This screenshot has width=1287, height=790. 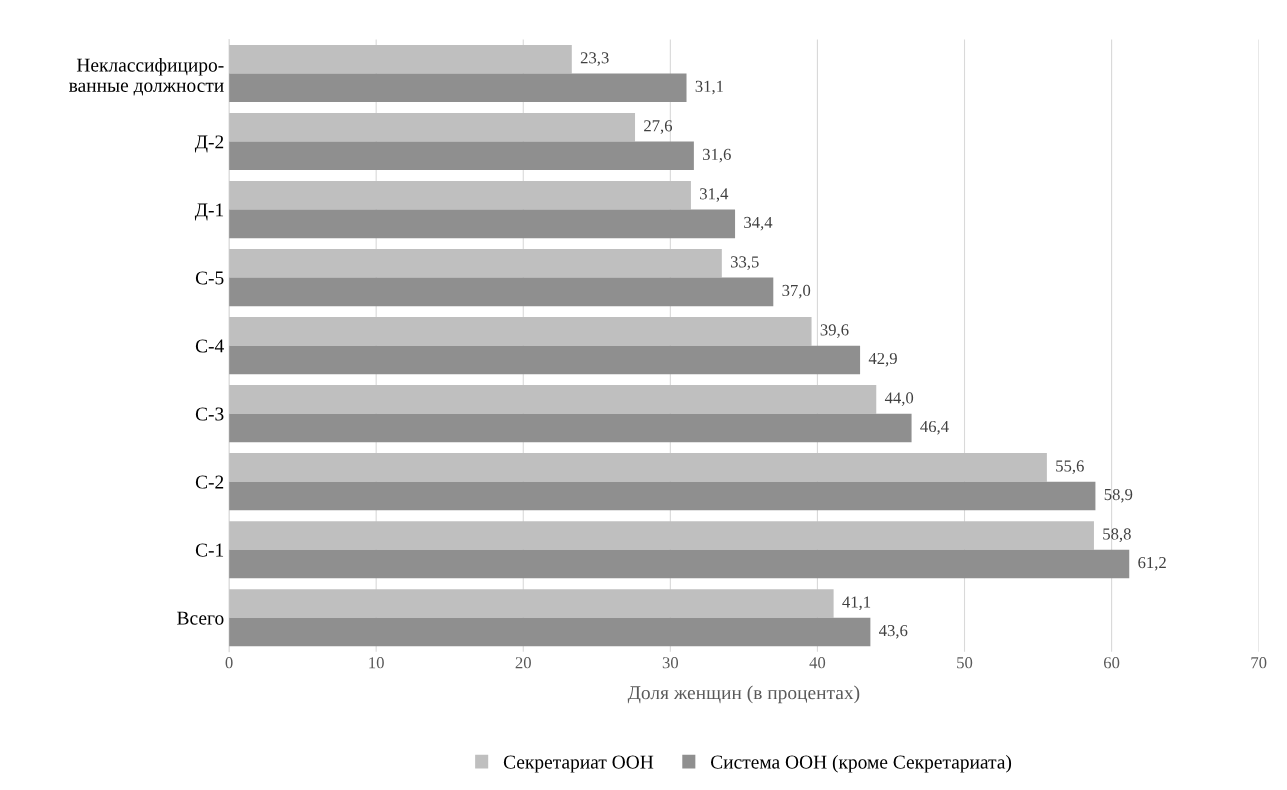 What do you see at coordinates (1118, 495) in the screenshot?
I see `data-label: 58,9` at bounding box center [1118, 495].